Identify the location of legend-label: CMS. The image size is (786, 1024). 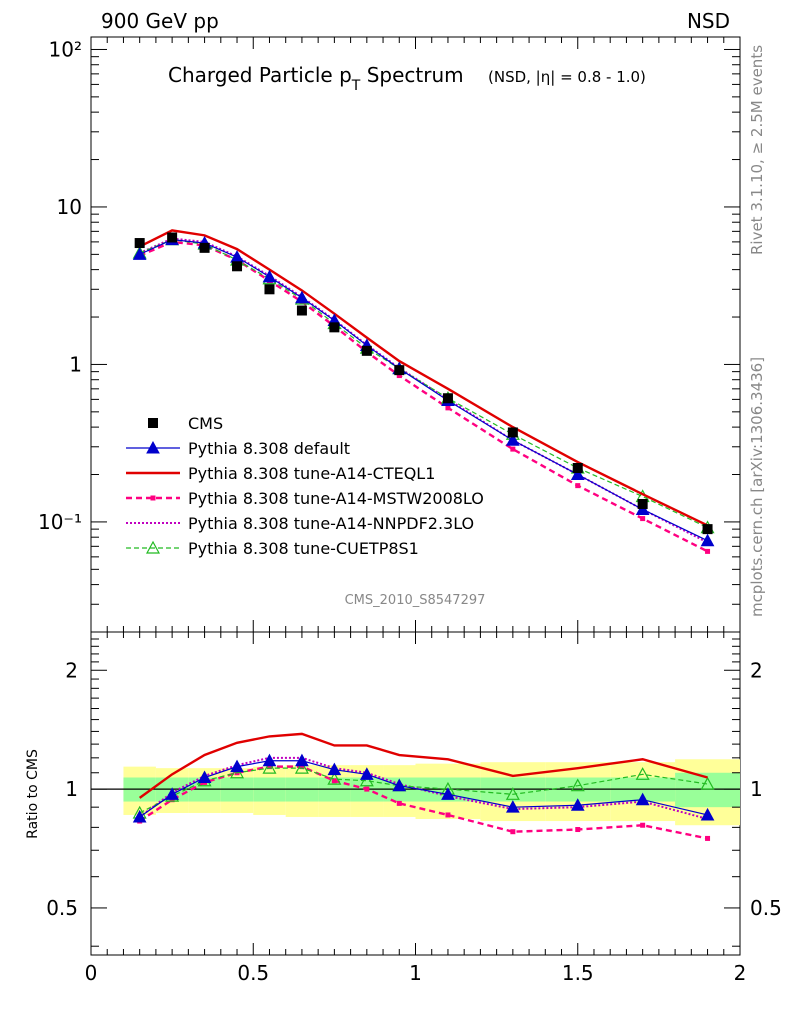
(205, 423).